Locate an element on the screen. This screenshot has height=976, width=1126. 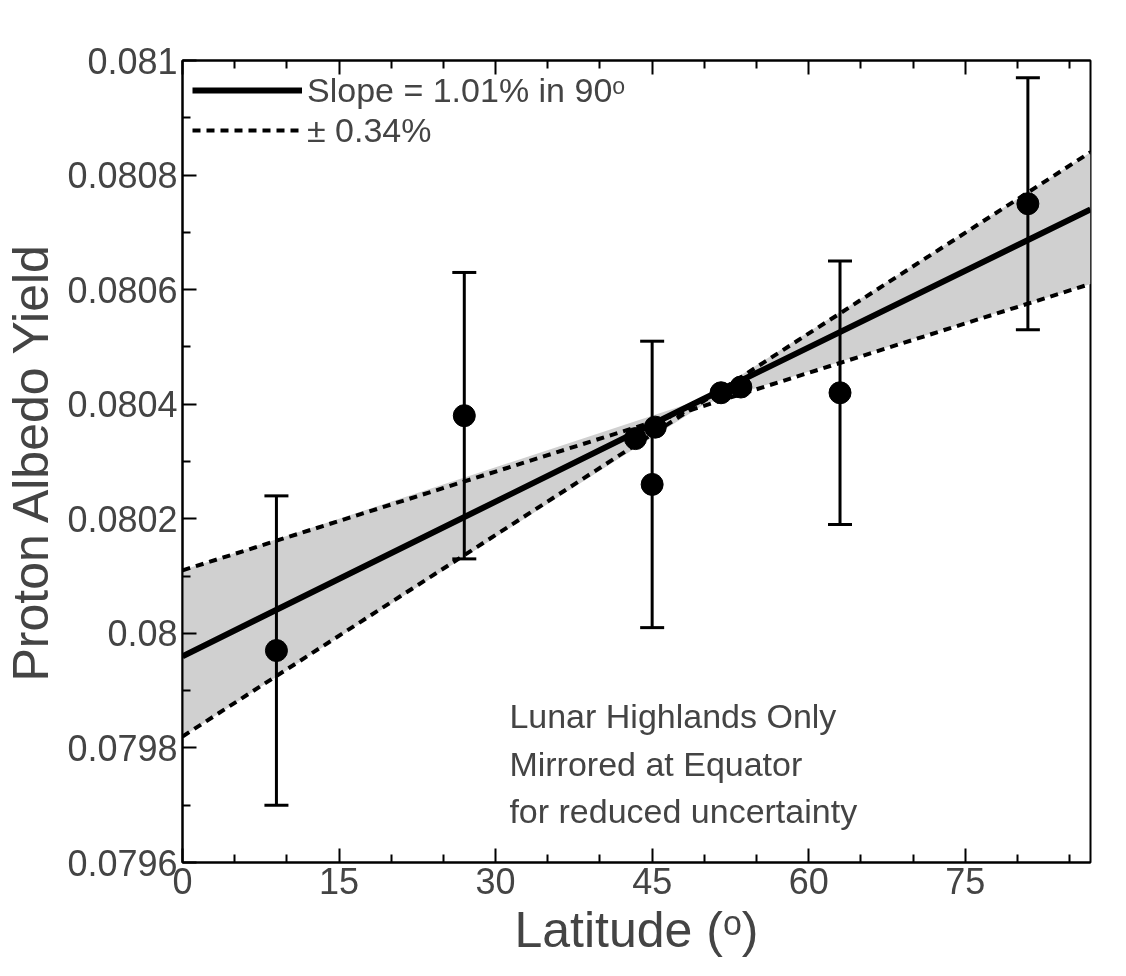
y-tick-label: 0.081 is located at coordinates (132, 61).